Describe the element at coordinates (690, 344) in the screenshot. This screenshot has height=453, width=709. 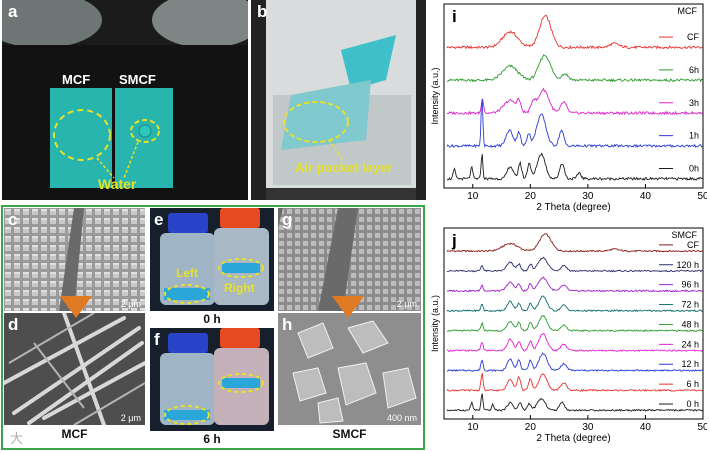
I see `legend-label: 24 h` at that location.